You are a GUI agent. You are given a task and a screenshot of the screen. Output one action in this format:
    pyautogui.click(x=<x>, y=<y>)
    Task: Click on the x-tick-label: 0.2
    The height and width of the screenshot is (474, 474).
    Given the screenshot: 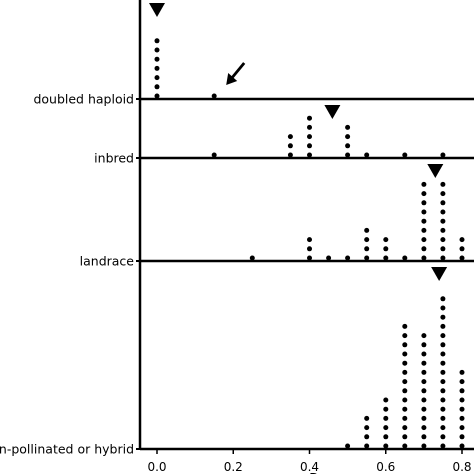 What is the action you would take?
    pyautogui.click(x=233, y=467)
    